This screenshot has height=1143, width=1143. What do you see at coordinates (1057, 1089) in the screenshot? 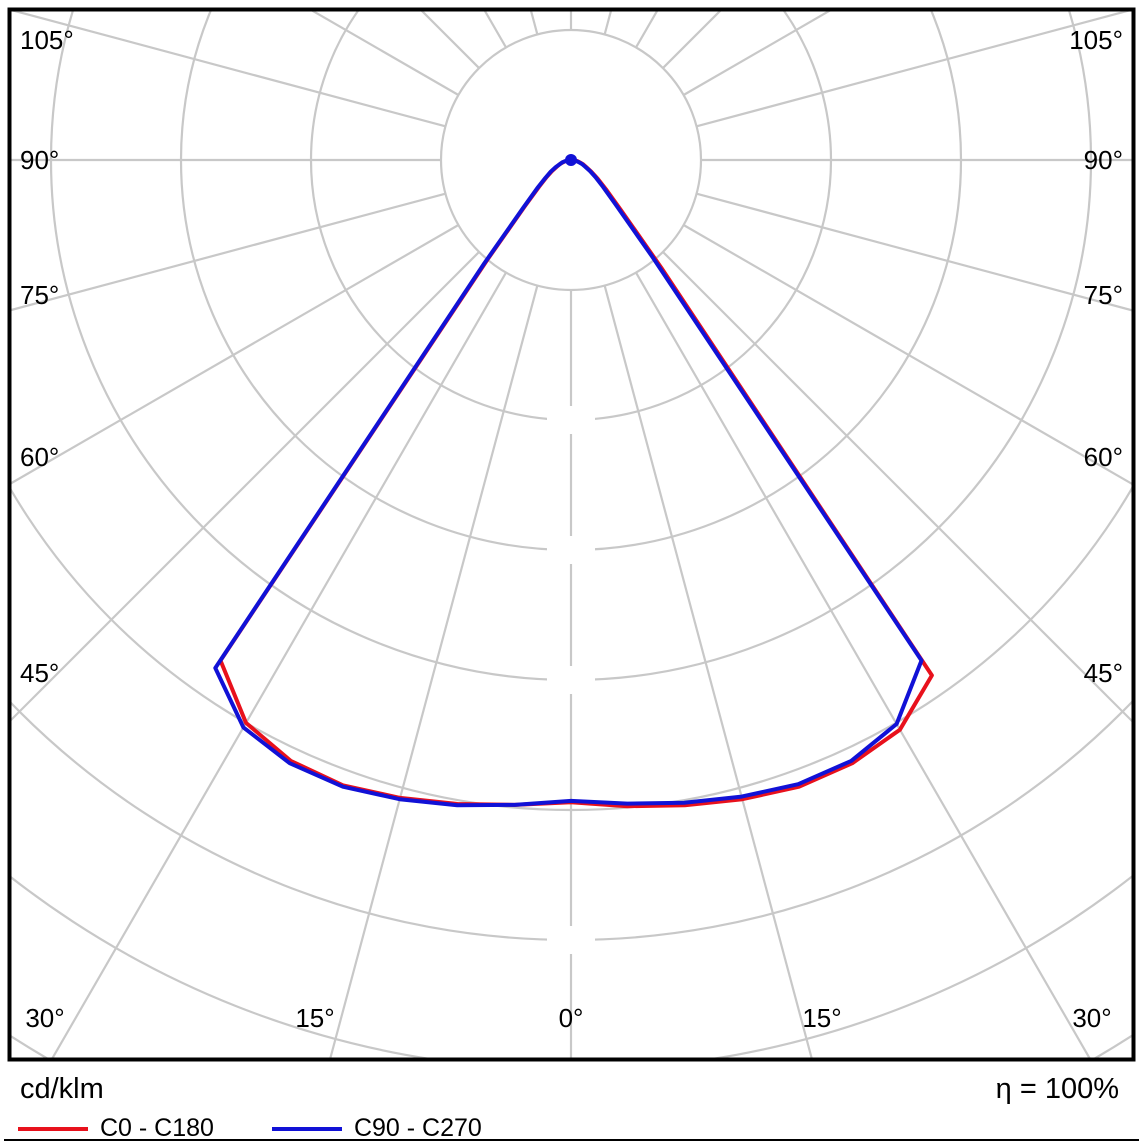
I see `efficiency-label: η = 100%` at bounding box center [1057, 1089].